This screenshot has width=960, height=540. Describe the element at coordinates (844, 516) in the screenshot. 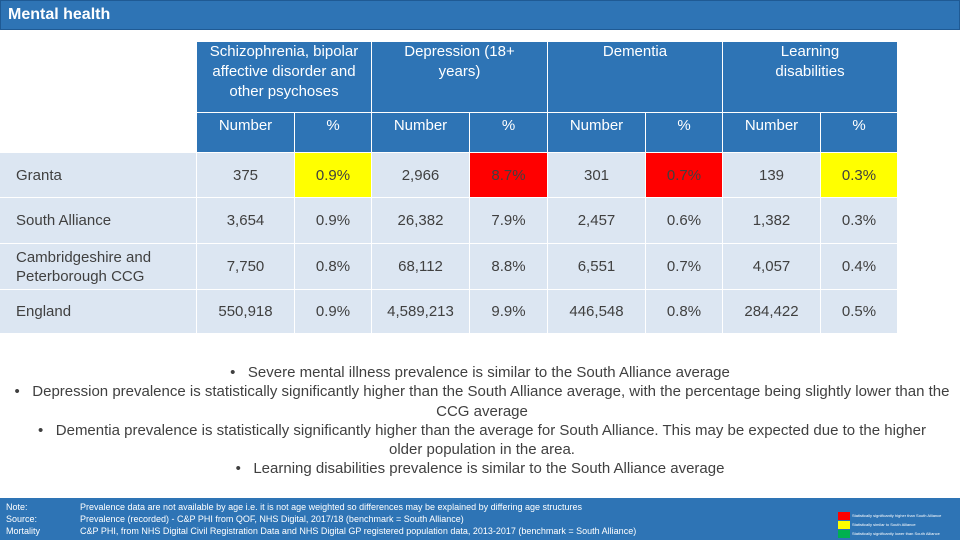

I see `legend-swatch-higher` at that location.